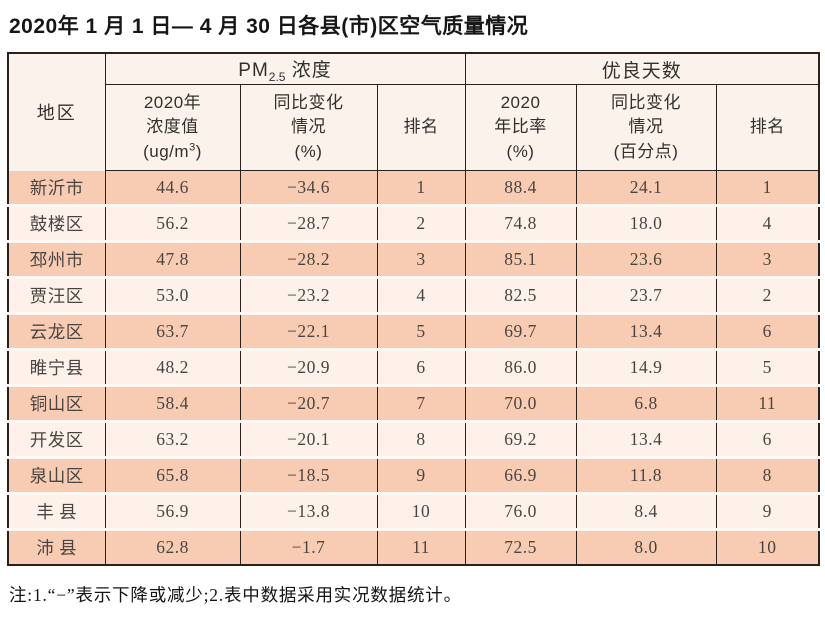 The height and width of the screenshot is (620, 825). I want to click on cell-good-rank: 1, so click(767, 188).